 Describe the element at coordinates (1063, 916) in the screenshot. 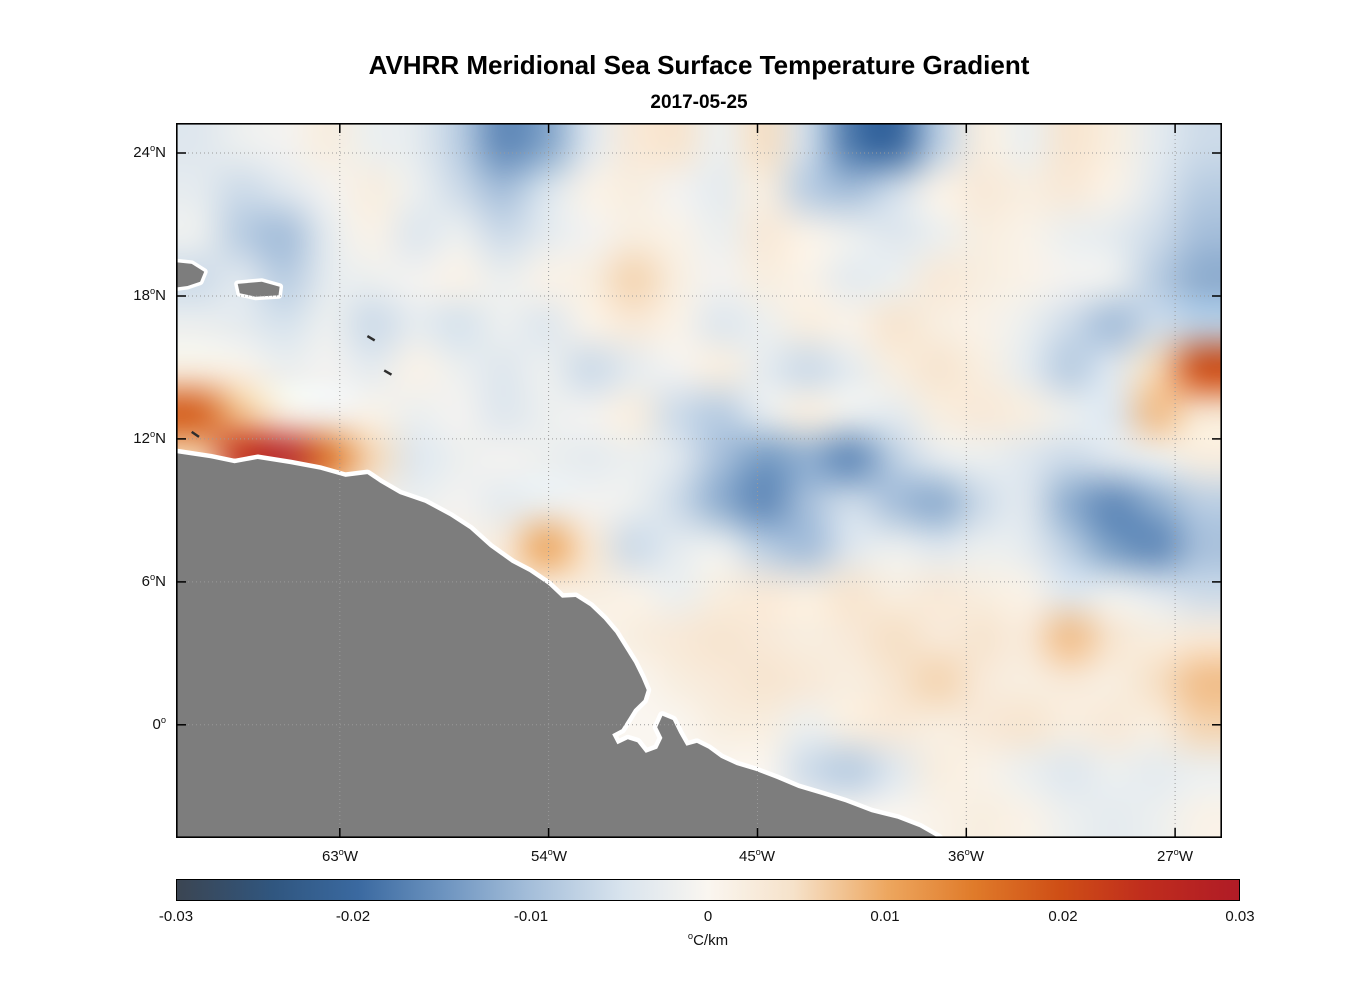

I see `colorbar-tick-label: 0.02` at that location.